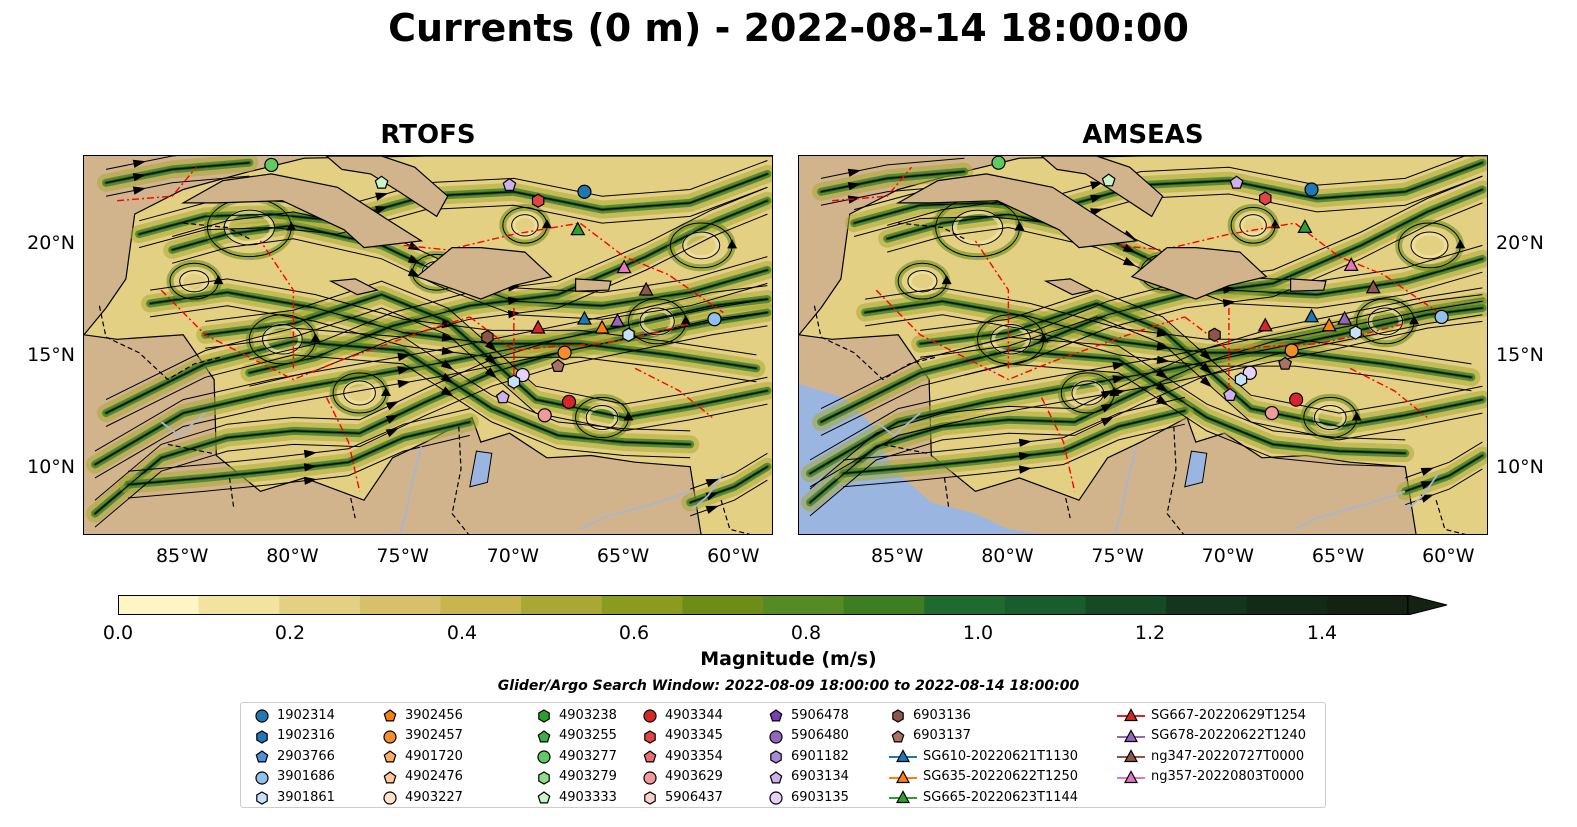  I want to click on legend-label: 3901686, so click(306, 776).